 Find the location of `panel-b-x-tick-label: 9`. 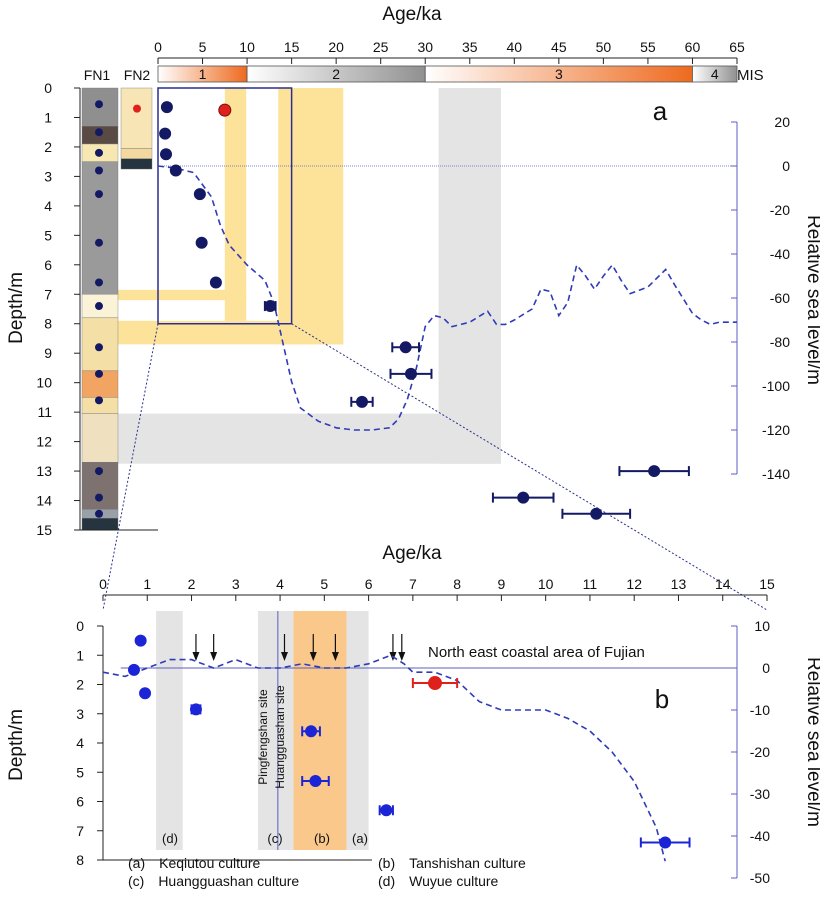

panel-b-x-tick-label: 9 is located at coordinates (502, 584).